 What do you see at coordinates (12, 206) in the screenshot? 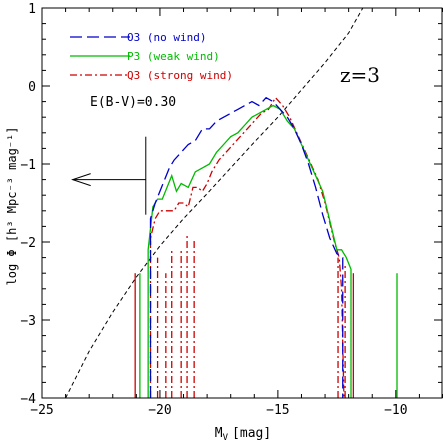
I see `y-axis-title: log Φ [h³ Mpc⁻³ mag⁻¹]` at bounding box center [12, 206].